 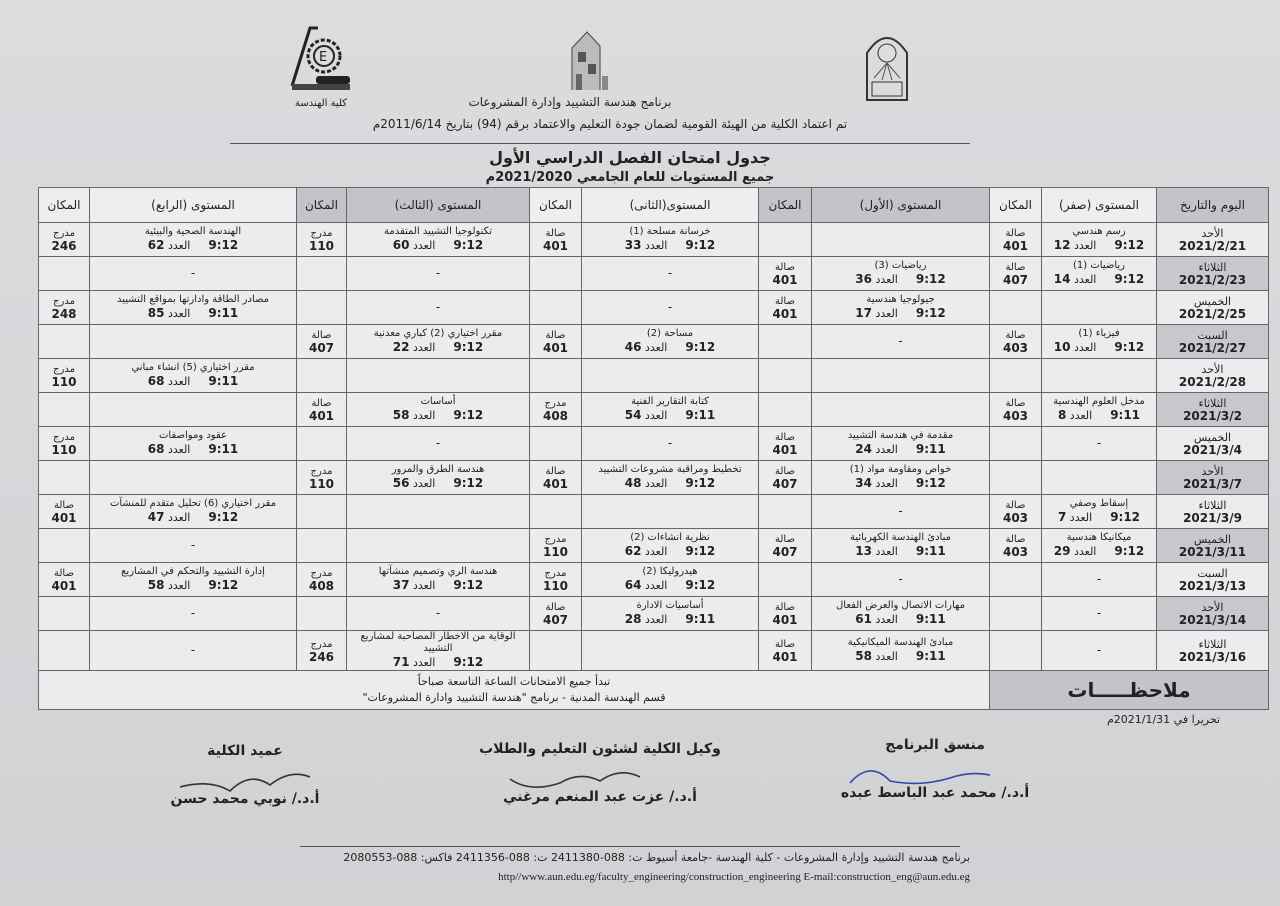 I want to click on time-count-line: 9:12 العدد 62, so click(x=670, y=551).